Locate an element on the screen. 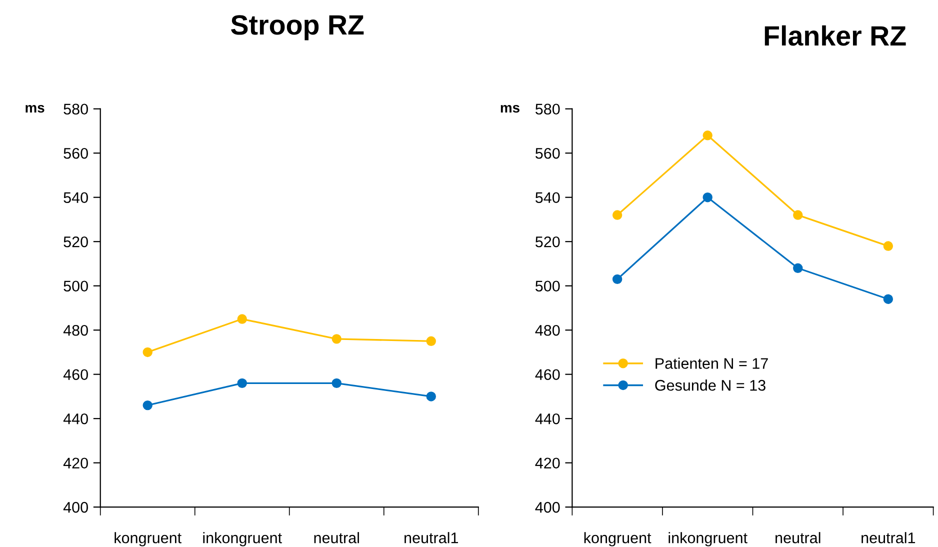 The image size is (938, 547). chart-title: Stroop RZ is located at coordinates (297, 27).